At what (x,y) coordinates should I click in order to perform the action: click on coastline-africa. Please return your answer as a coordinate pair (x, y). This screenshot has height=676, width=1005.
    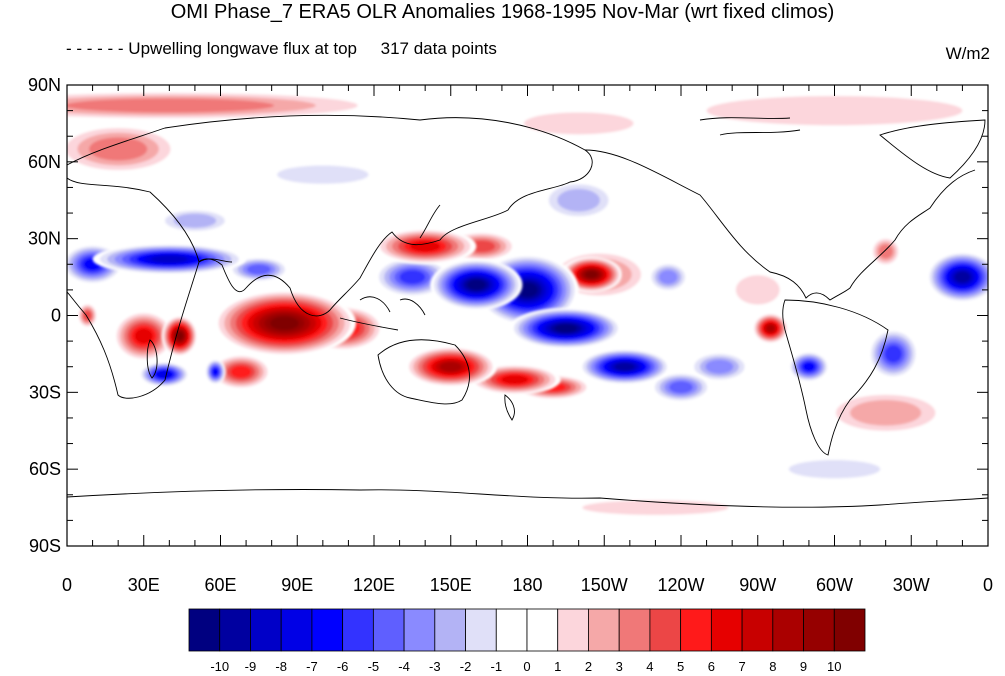
    Looking at the image, I should click on (133, 288).